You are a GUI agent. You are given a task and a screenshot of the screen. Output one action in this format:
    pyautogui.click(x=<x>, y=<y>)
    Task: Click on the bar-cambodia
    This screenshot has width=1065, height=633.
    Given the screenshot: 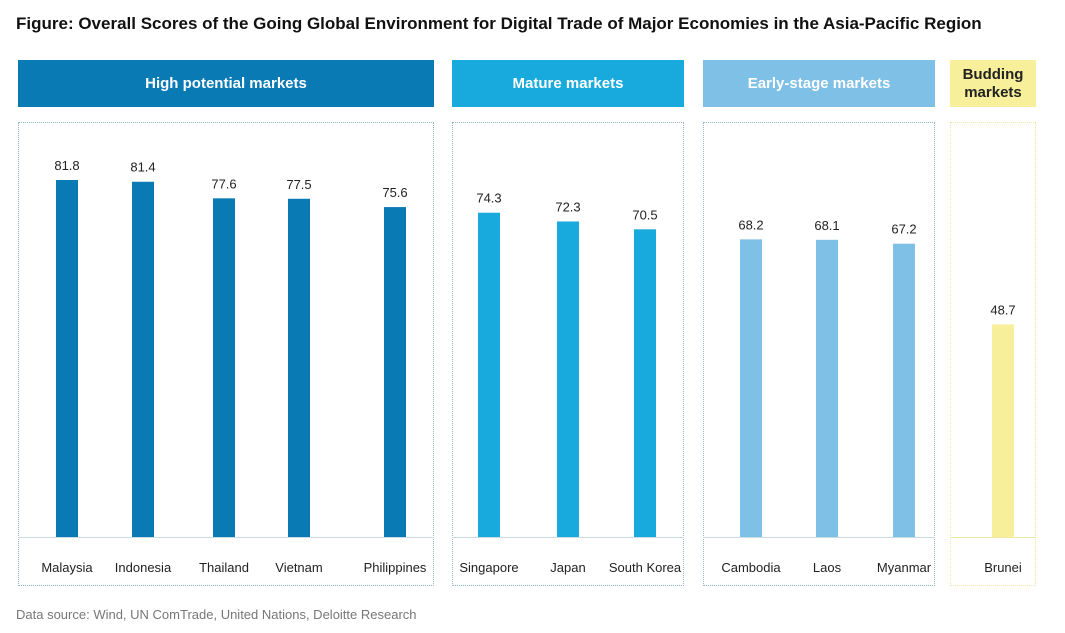 What is the action you would take?
    pyautogui.click(x=751, y=388)
    